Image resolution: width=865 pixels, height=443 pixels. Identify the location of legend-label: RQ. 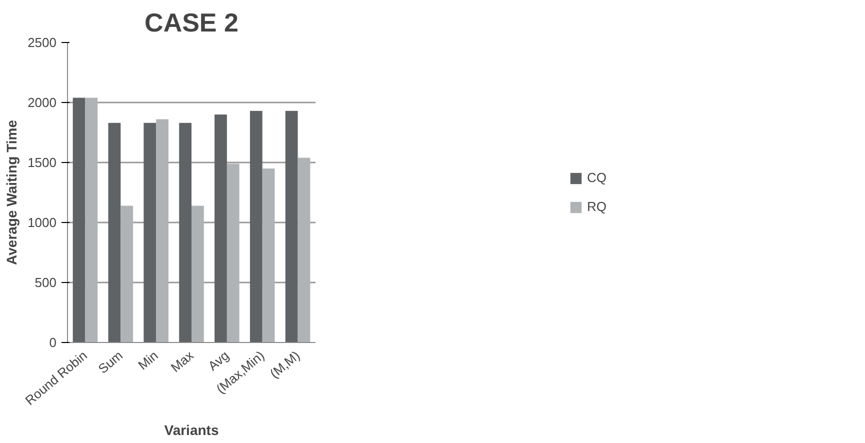
(597, 206).